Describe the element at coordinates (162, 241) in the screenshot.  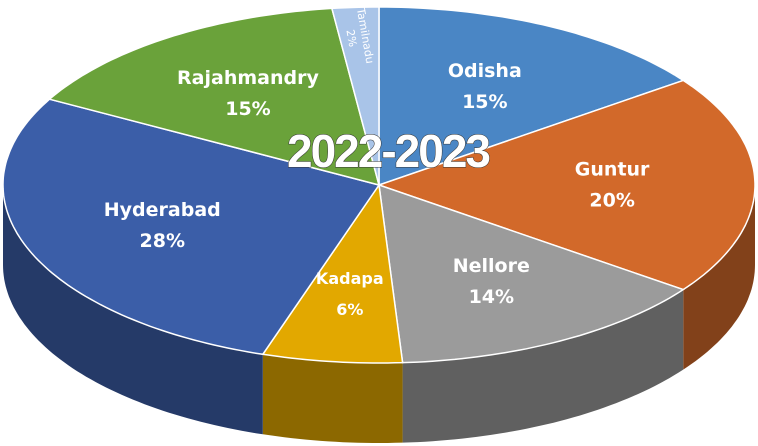
I see `value-label: 28%` at that location.